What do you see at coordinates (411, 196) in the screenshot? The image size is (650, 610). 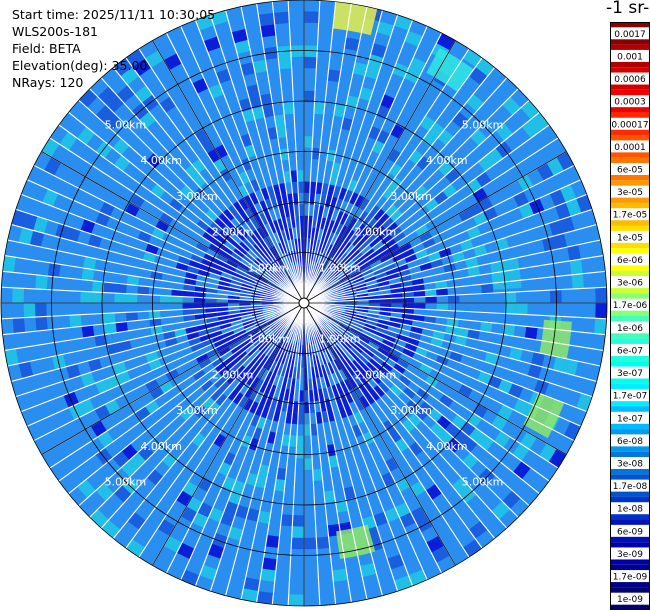 I see `range-ring-label: 3.00km` at bounding box center [411, 196].